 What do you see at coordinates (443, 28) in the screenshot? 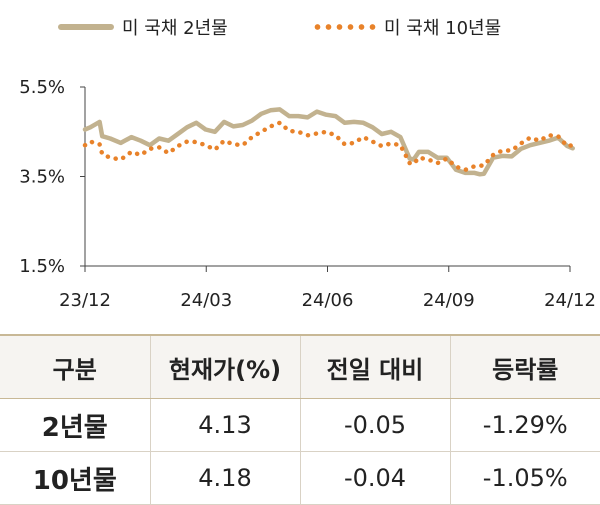
I see `legend-label-10y: 미 국채 10년물` at bounding box center [443, 28].